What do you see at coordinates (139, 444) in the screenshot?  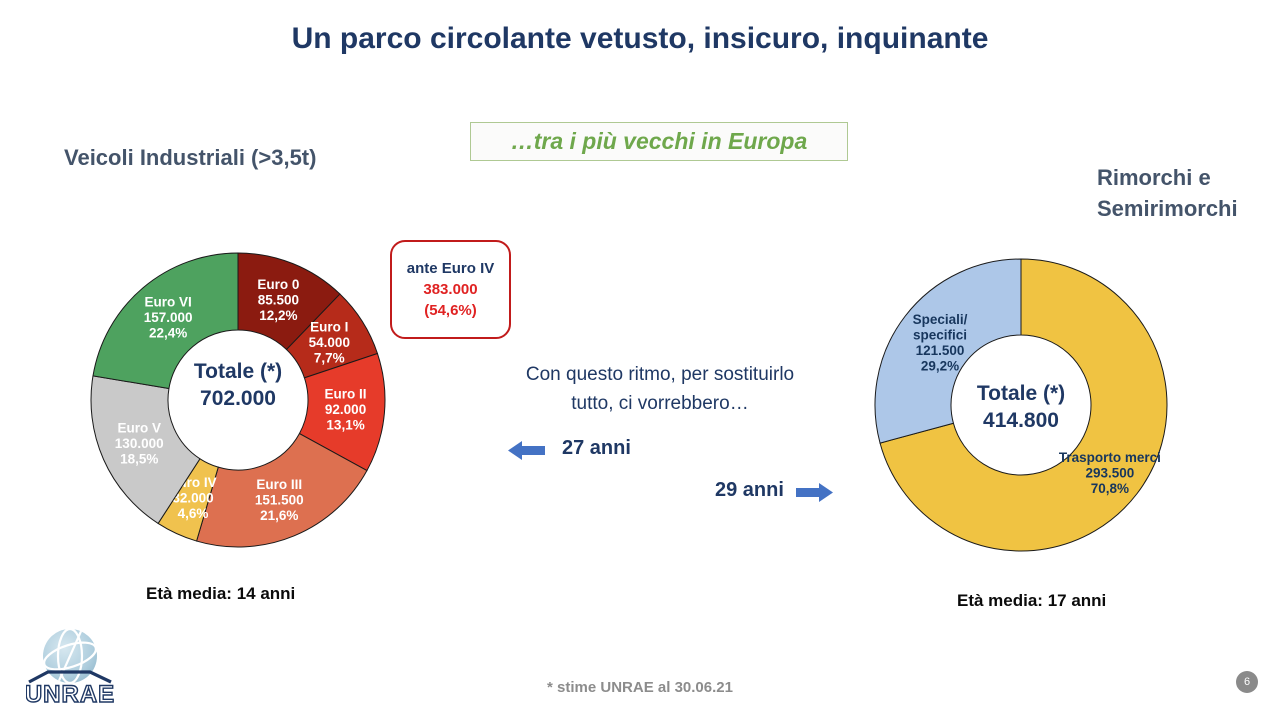 I see `donut-segment-label: Euro V 130.000 18,5%` at bounding box center [139, 444].